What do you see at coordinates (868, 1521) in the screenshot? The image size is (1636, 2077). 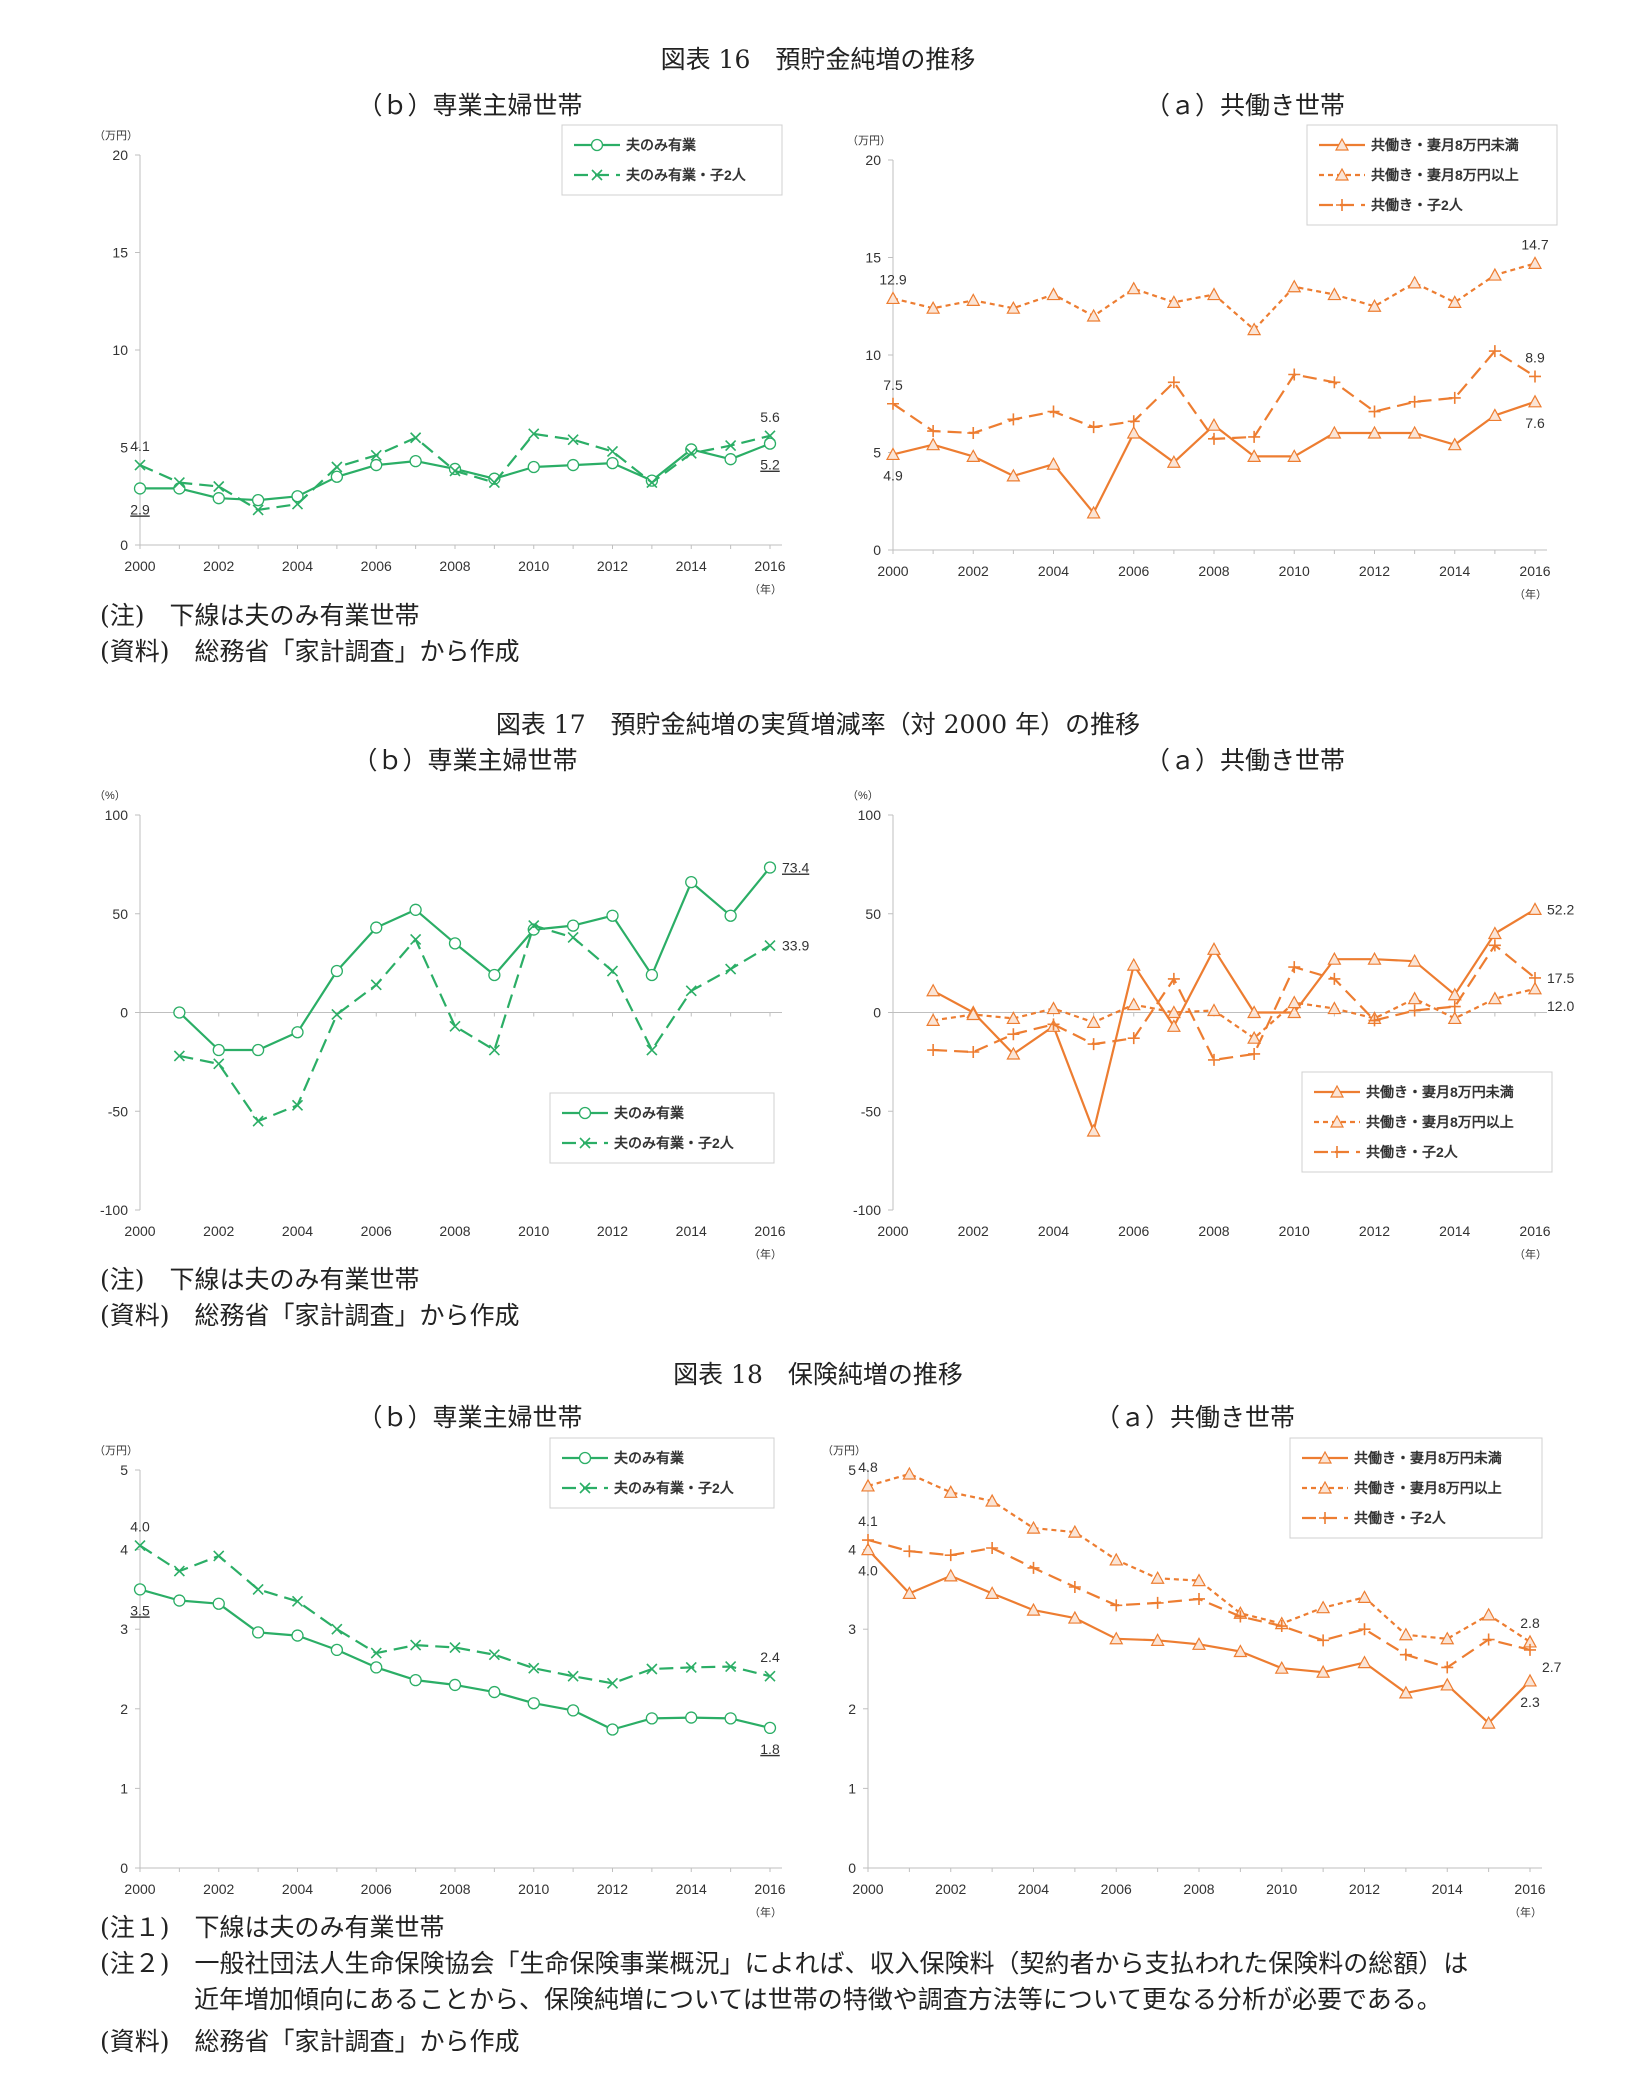 I see `data-label: 4.1` at bounding box center [868, 1521].